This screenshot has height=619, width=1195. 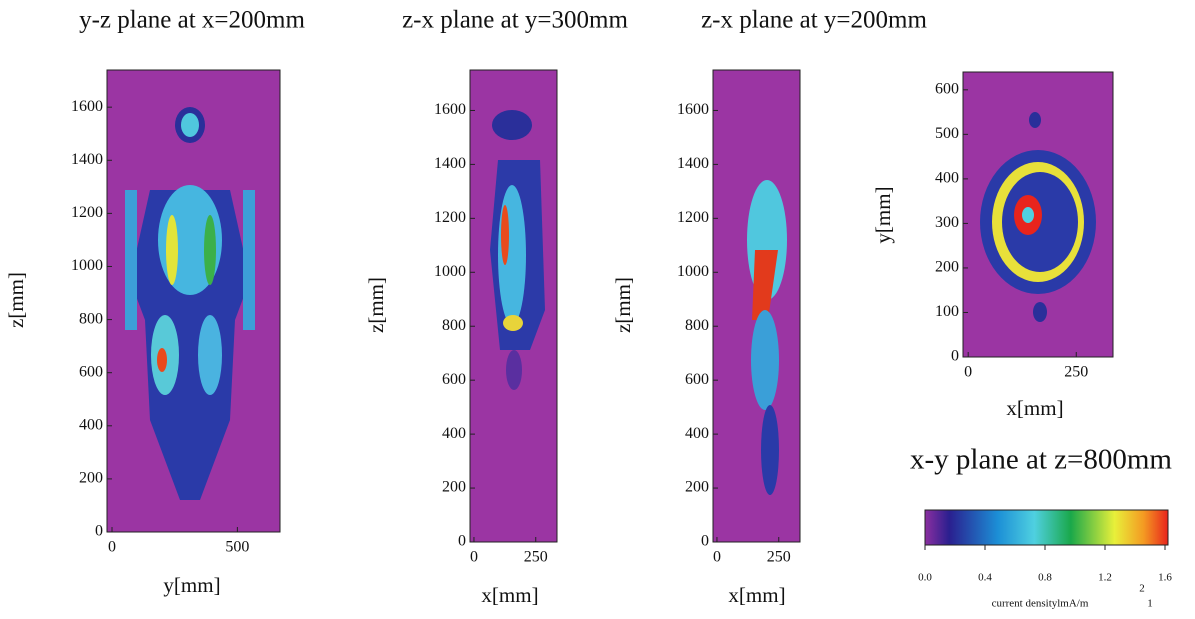 What do you see at coordinates (985, 578) in the screenshot?
I see `colorbar-tick-label: 0.4` at bounding box center [985, 578].